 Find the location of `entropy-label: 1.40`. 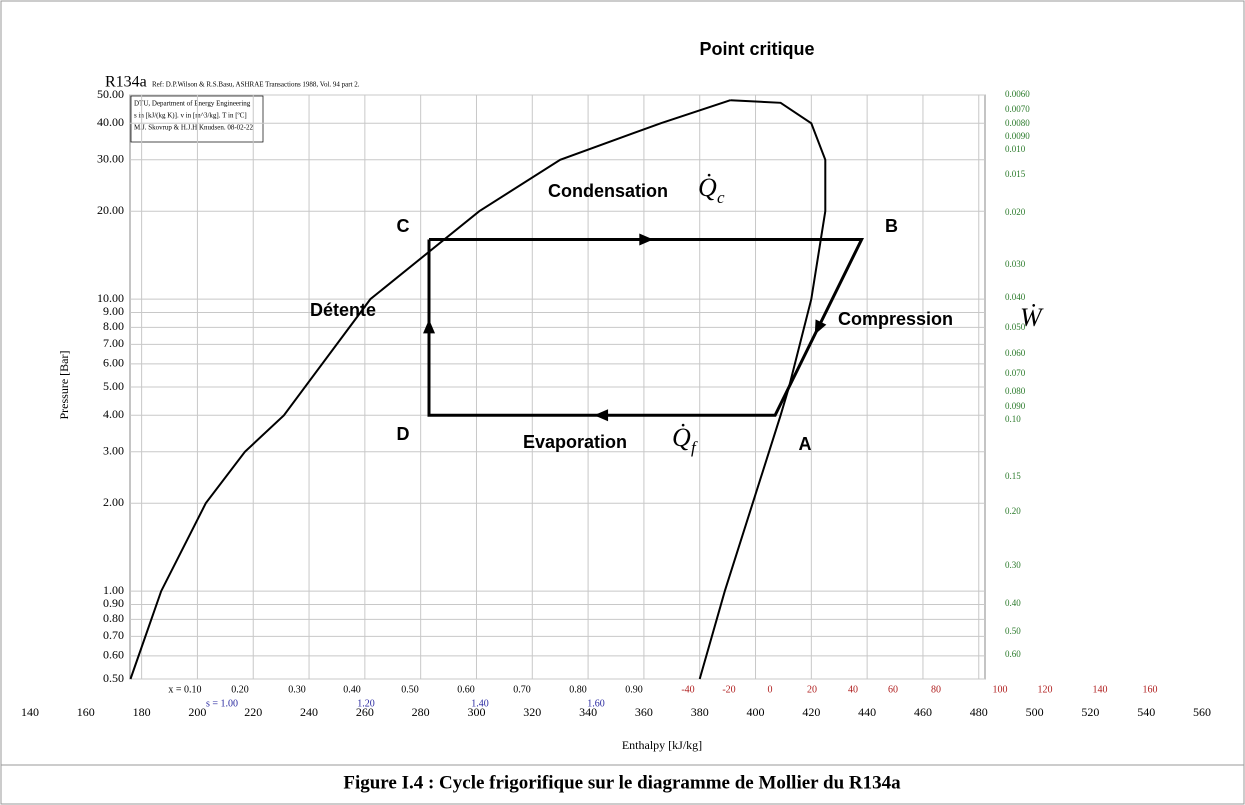

entropy-label: 1.40 is located at coordinates (480, 703).